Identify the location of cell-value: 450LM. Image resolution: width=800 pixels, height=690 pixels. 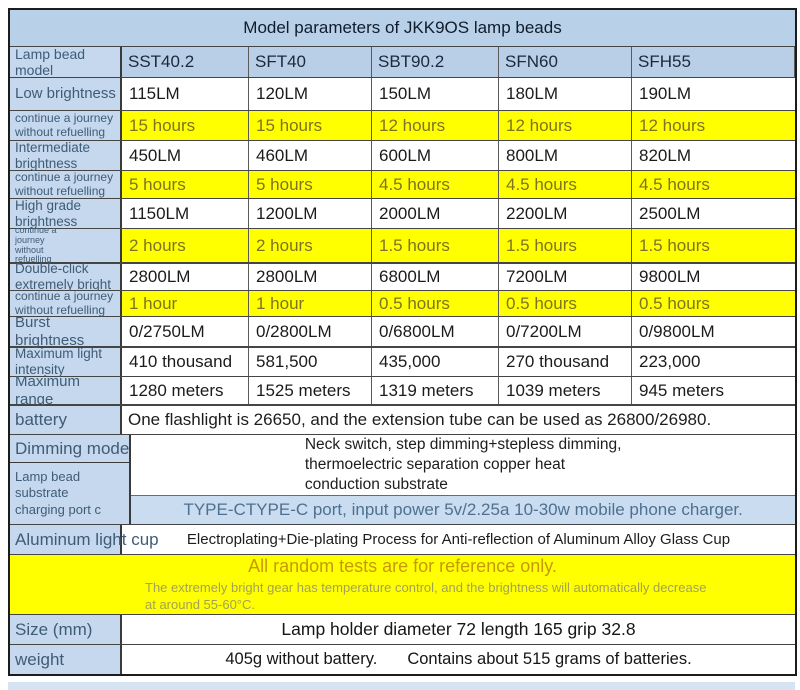
(185, 155).